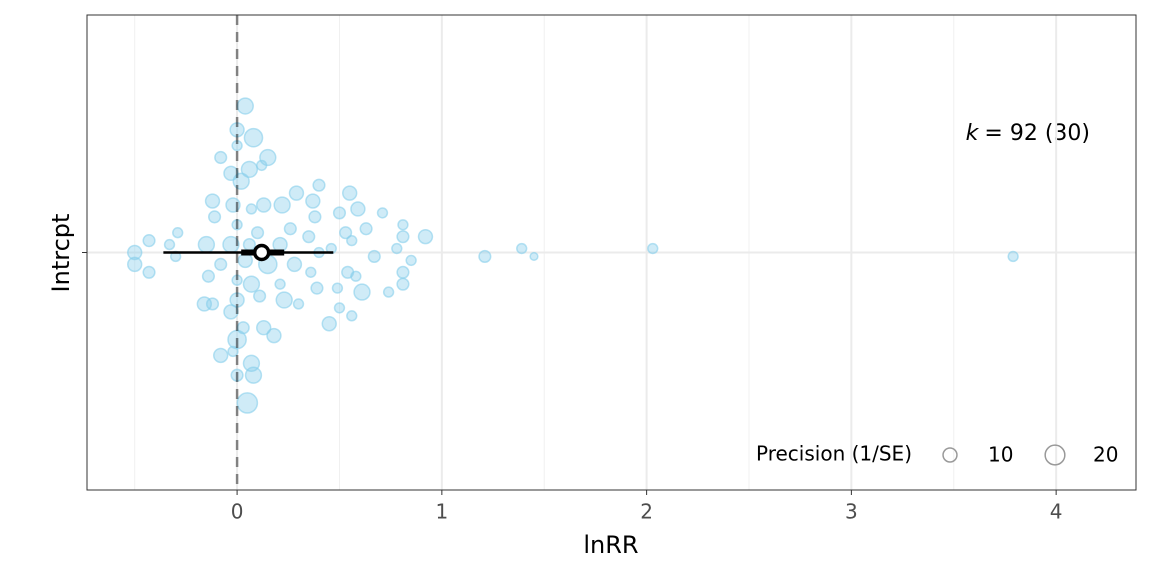 Image resolution: width=1152 pixels, height=576 pixels. What do you see at coordinates (1000, 455) in the screenshot?
I see `legend-label: 10` at bounding box center [1000, 455].